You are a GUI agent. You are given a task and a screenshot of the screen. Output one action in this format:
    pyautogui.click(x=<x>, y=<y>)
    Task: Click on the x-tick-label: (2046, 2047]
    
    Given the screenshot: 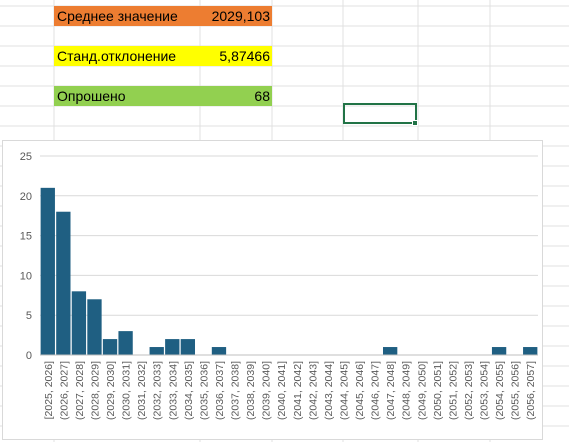 What is the action you would take?
    pyautogui.click(x=376, y=390)
    